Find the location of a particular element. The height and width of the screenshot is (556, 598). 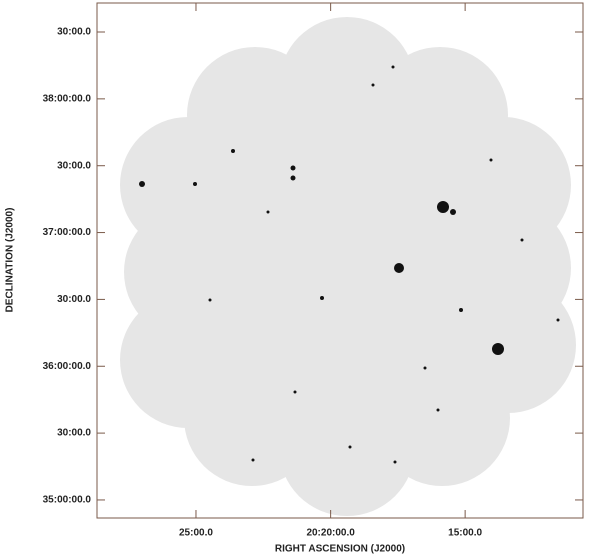

y-tick-label: 36:00:00.0 is located at coordinates (67, 366).